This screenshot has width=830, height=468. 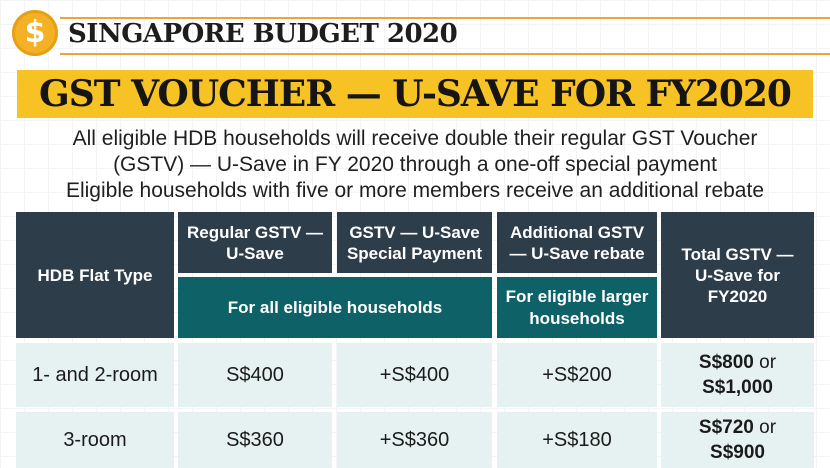 I want to click on header-special: GSTV — U-Save Special Payment, so click(x=414, y=242).